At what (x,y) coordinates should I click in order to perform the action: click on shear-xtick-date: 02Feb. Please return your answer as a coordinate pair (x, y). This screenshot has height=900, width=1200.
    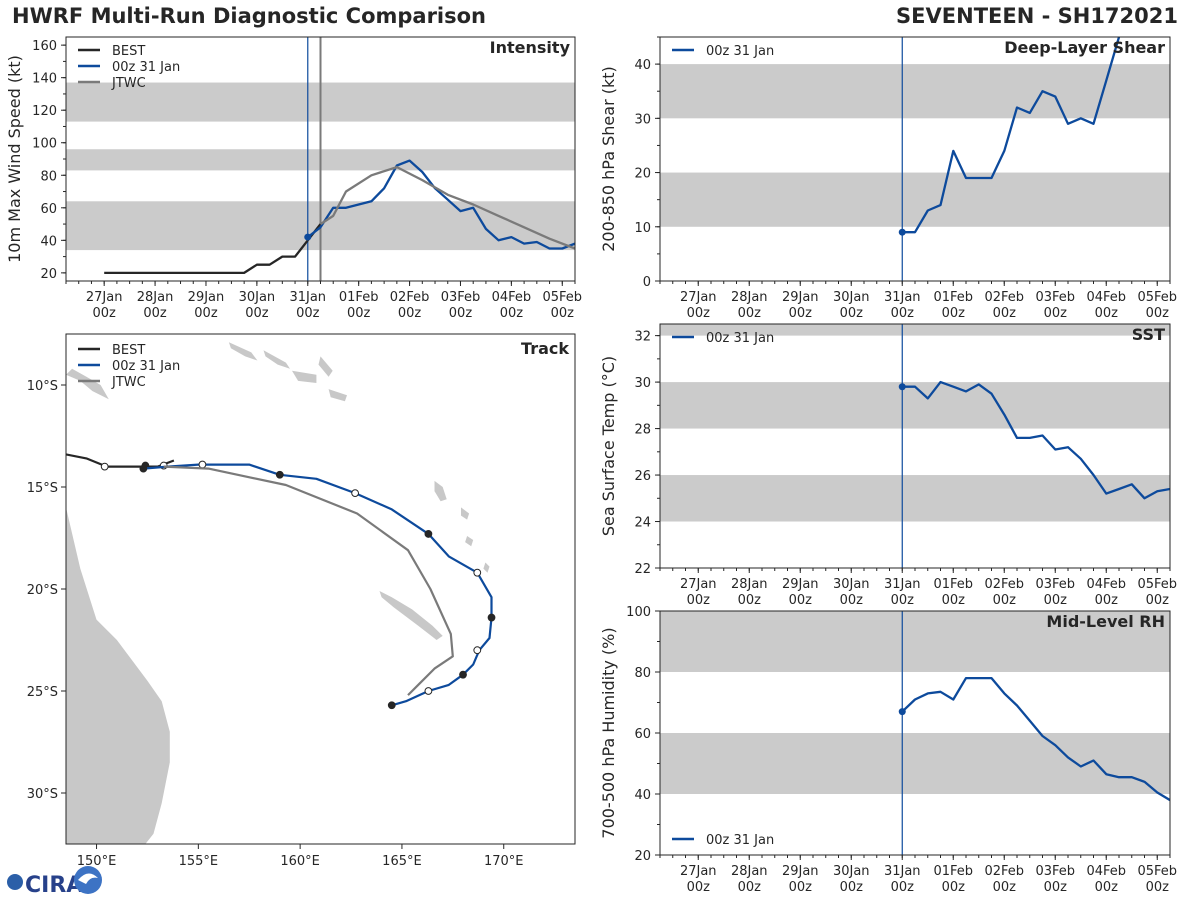
    Looking at the image, I should click on (1004, 297).